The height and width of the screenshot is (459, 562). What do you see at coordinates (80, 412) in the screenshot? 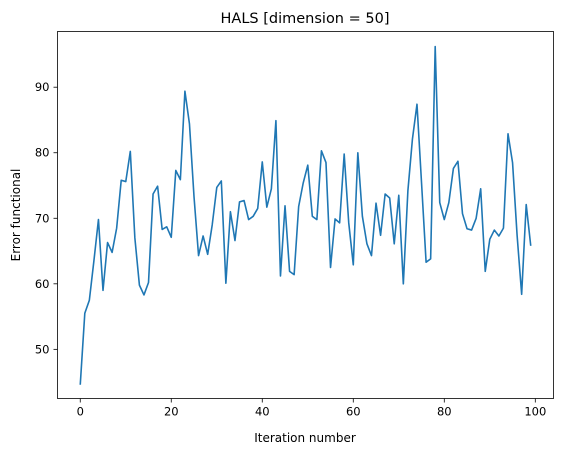
I see `x-tick-label: 0` at bounding box center [80, 412].